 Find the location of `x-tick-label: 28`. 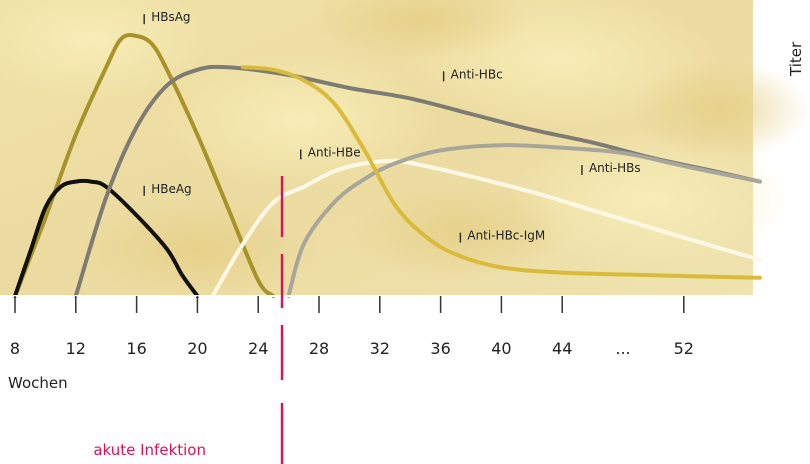

x-tick-label: 28 is located at coordinates (319, 348).